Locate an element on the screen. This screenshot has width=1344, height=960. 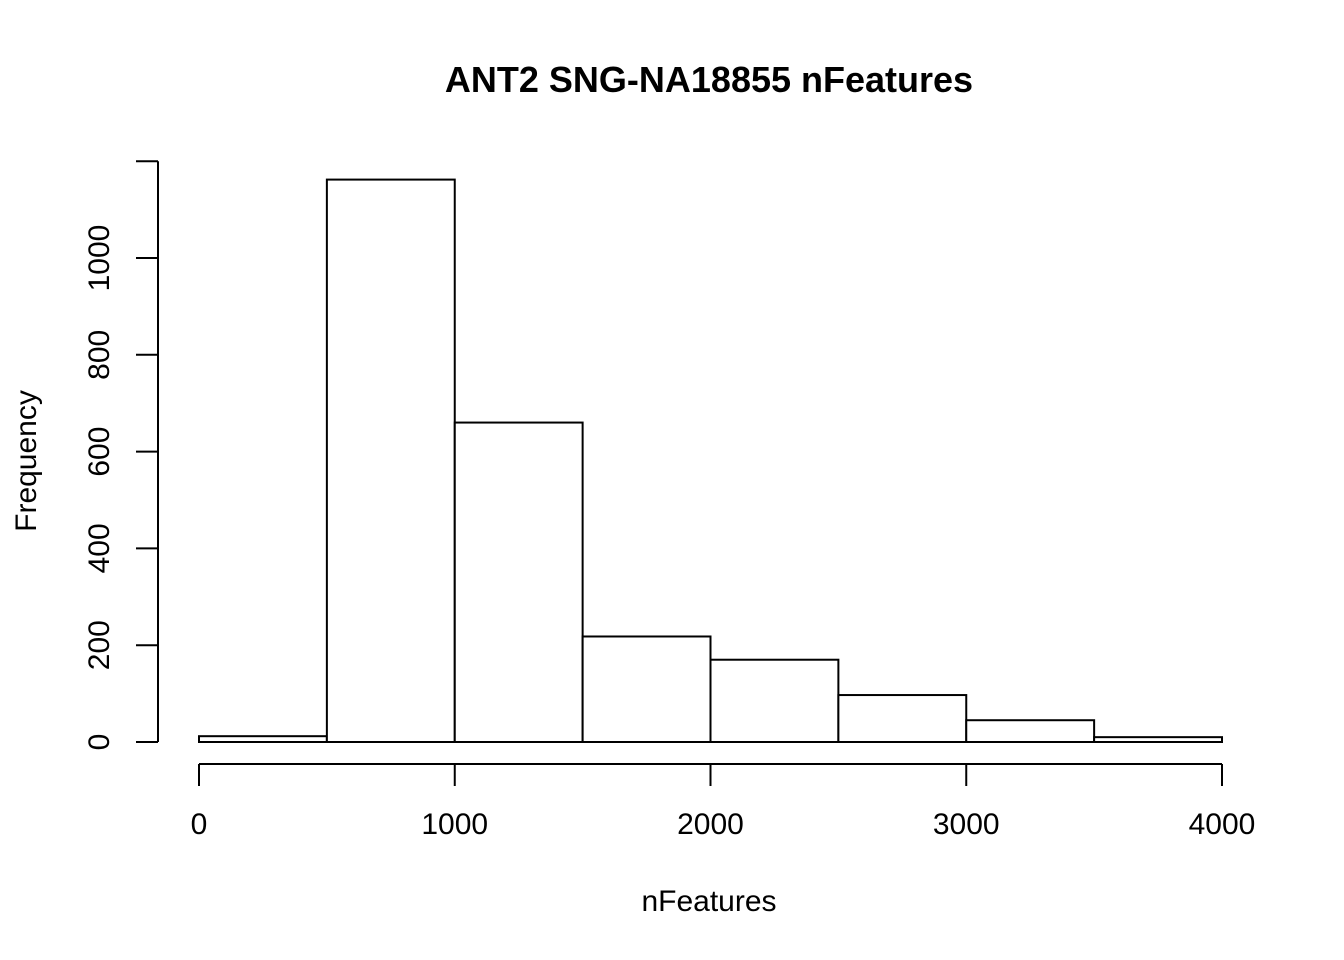
x-axis: 0 1000 2000 3000 4000 is located at coordinates (723, 802).